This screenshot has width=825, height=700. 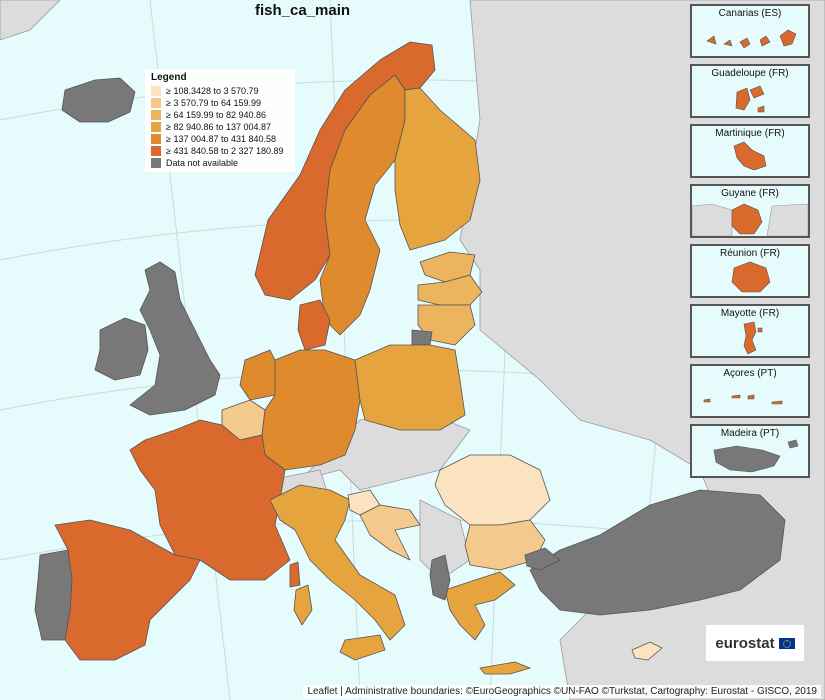 I want to click on inset-label: Réunion (FR), so click(x=750, y=253).